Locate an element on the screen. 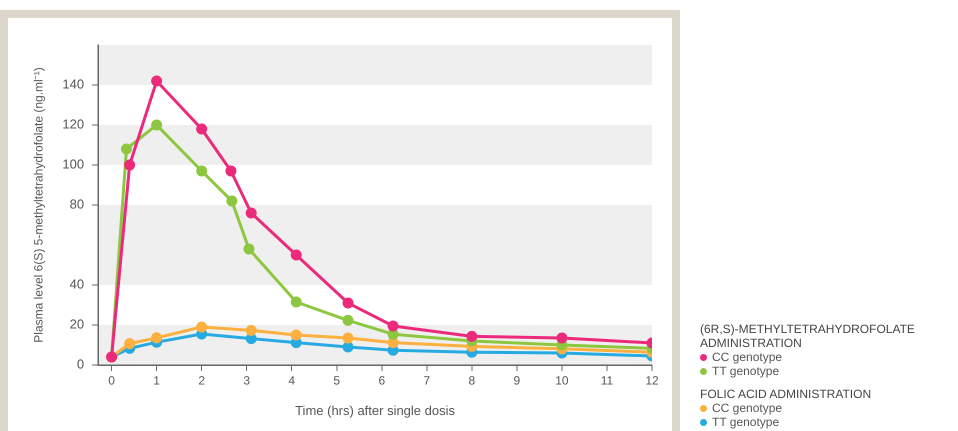 This screenshot has width=958, height=431. y-axis-title: Plasma level 6(S) 5-methyltetrahydrofolate (ng.ml⁻¹) is located at coordinates (39, 205).